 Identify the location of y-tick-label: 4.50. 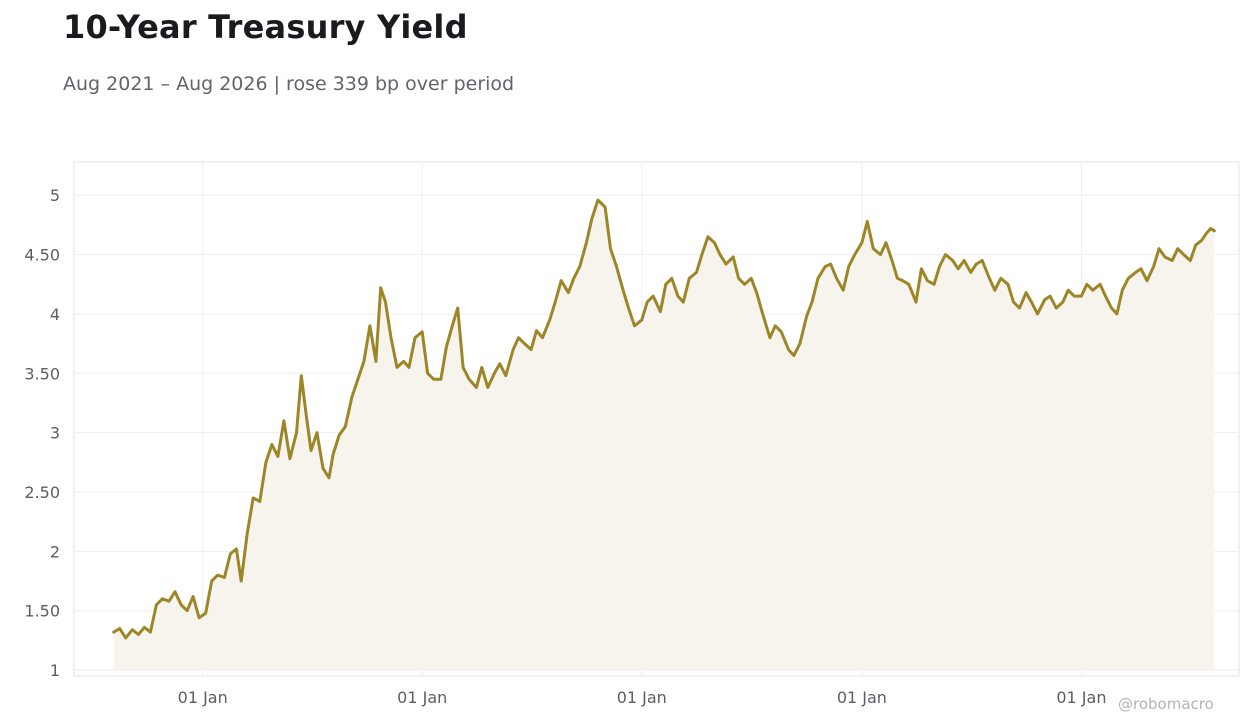
(42, 255).